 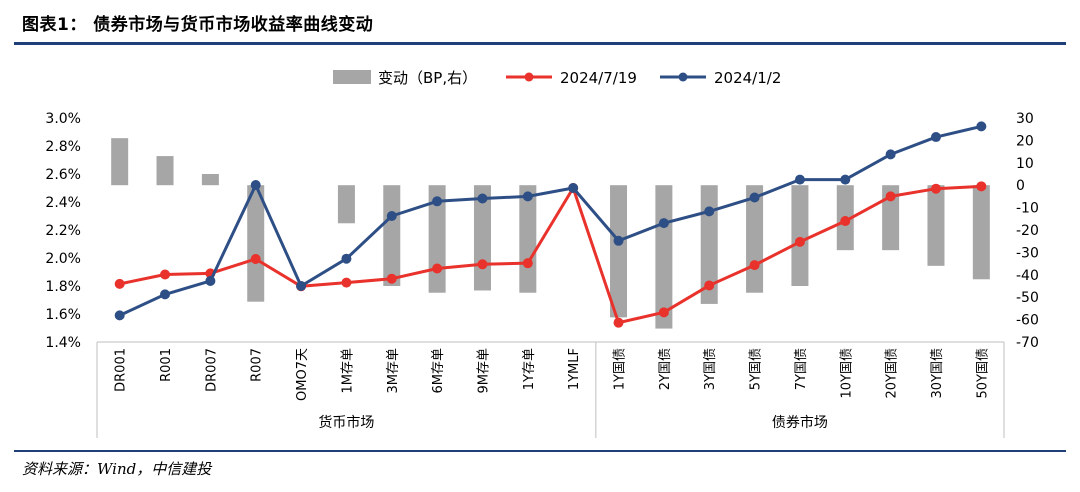 I want to click on x-group-label: 债券市场, so click(x=800, y=422).